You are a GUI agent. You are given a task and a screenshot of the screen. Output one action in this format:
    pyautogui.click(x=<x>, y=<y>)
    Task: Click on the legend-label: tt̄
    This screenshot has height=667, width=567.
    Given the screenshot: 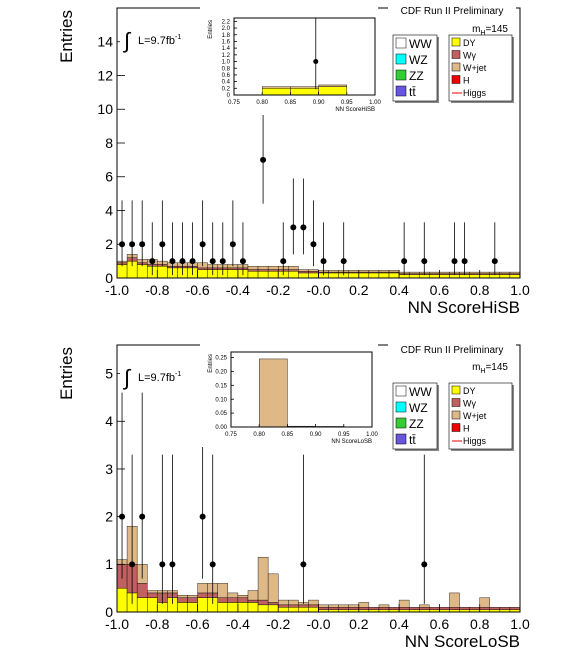 What is the action you would take?
    pyautogui.click(x=412, y=92)
    